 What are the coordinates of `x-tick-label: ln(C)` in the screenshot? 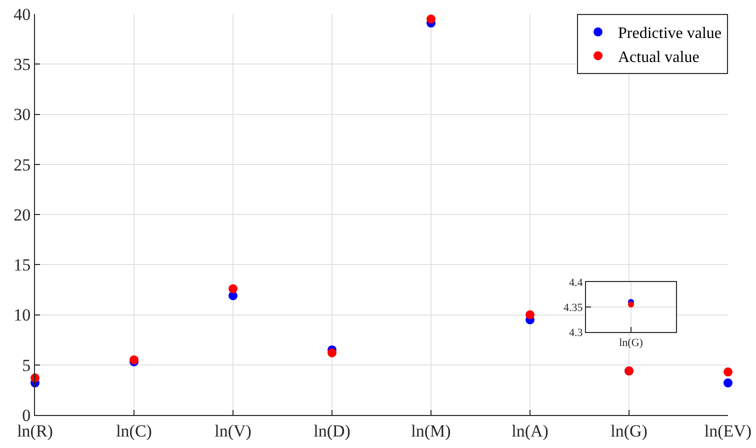 It's located at (134, 430).